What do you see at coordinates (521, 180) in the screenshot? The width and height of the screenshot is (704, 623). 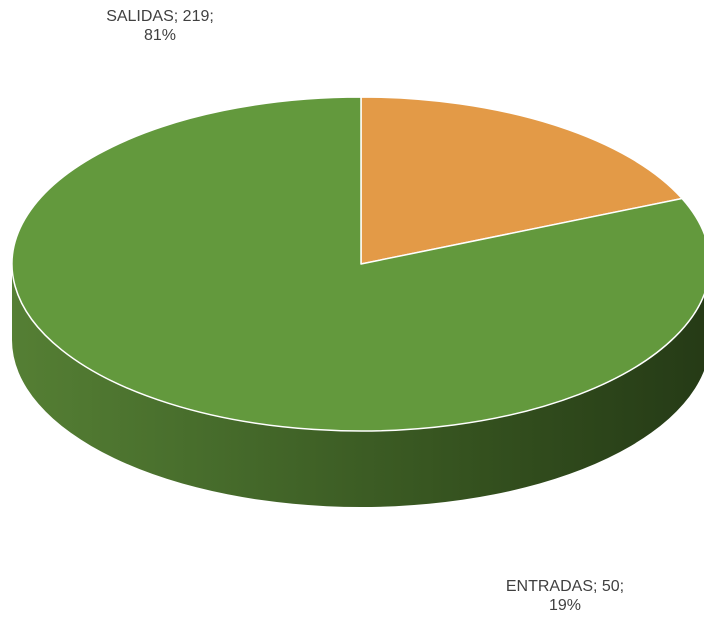 I see `pie-slice-entradas` at bounding box center [521, 180].